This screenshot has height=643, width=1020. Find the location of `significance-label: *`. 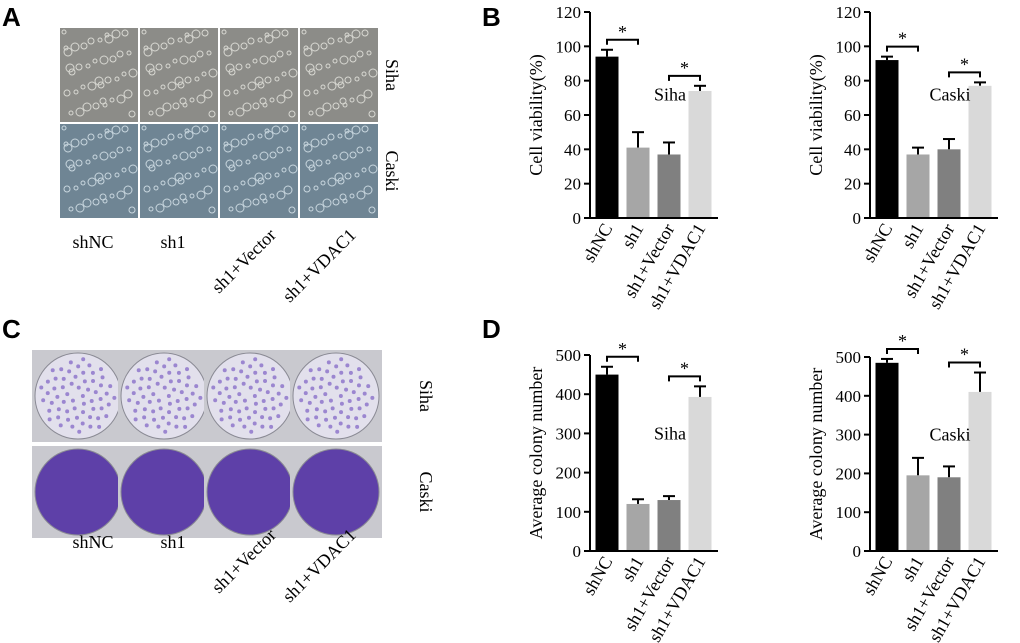

significance-label: * is located at coordinates (902, 341).